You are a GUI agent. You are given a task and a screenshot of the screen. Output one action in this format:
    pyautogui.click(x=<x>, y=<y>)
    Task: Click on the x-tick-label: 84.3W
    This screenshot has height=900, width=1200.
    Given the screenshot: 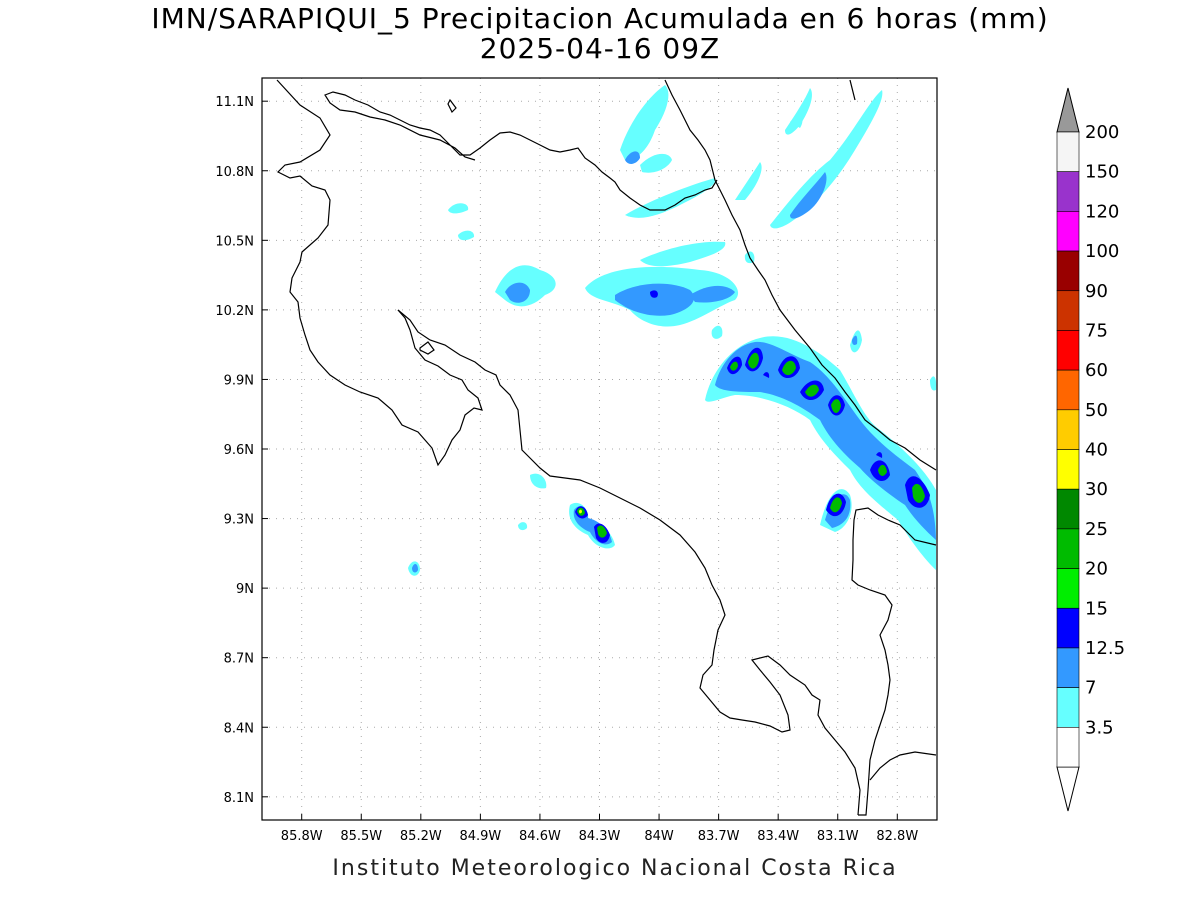 What is the action you would take?
    pyautogui.click(x=600, y=836)
    